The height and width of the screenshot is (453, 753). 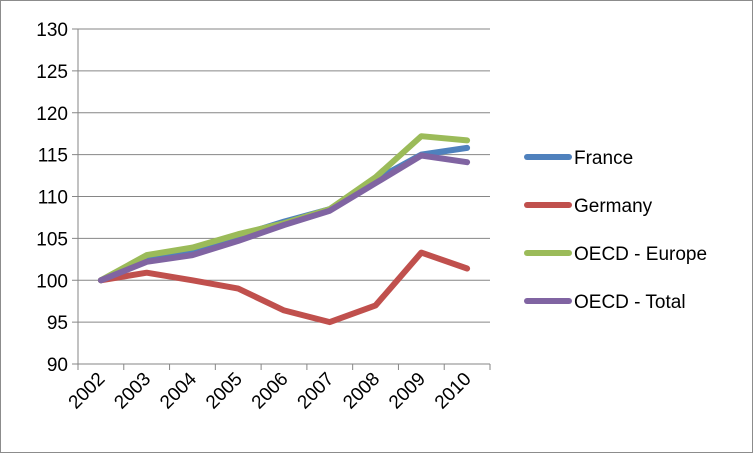 What do you see at coordinates (52, 30) in the screenshot?
I see `y-tick-label: 130` at bounding box center [52, 30].